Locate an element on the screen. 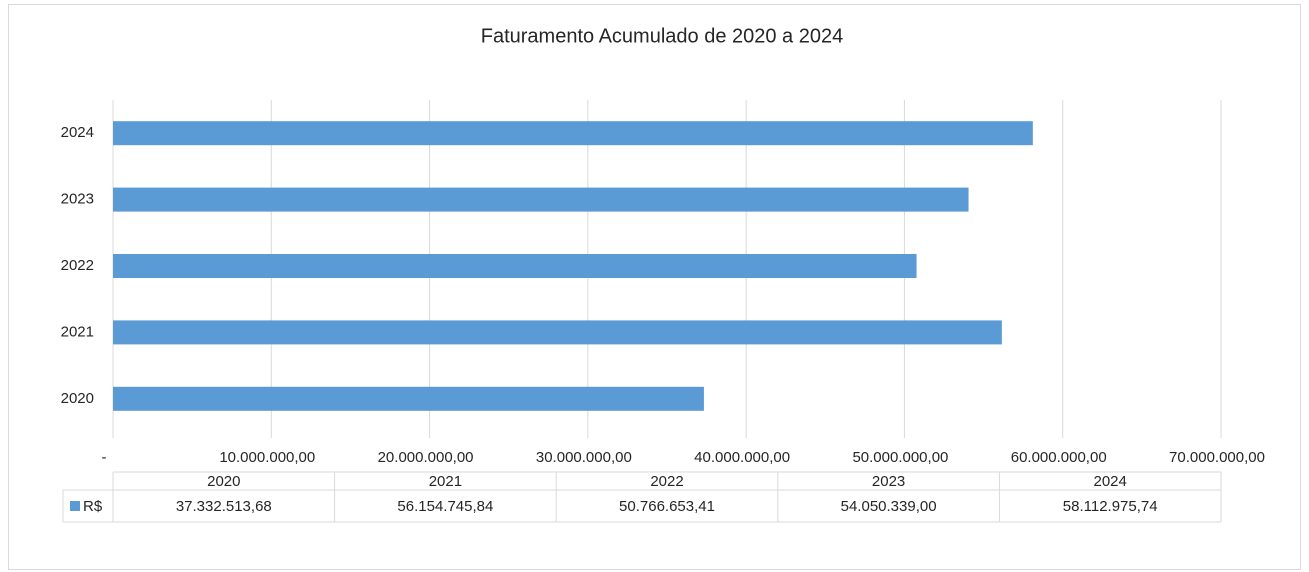  x-tick-label: 20.000.000,00 is located at coordinates (426, 457).